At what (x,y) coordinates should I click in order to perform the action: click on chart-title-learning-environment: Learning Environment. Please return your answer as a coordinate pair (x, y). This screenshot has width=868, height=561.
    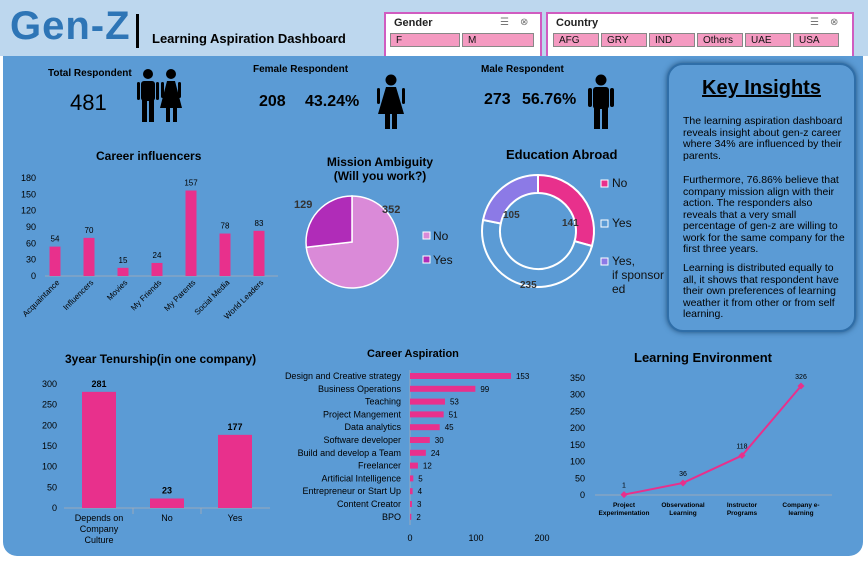
    Looking at the image, I should click on (703, 357).